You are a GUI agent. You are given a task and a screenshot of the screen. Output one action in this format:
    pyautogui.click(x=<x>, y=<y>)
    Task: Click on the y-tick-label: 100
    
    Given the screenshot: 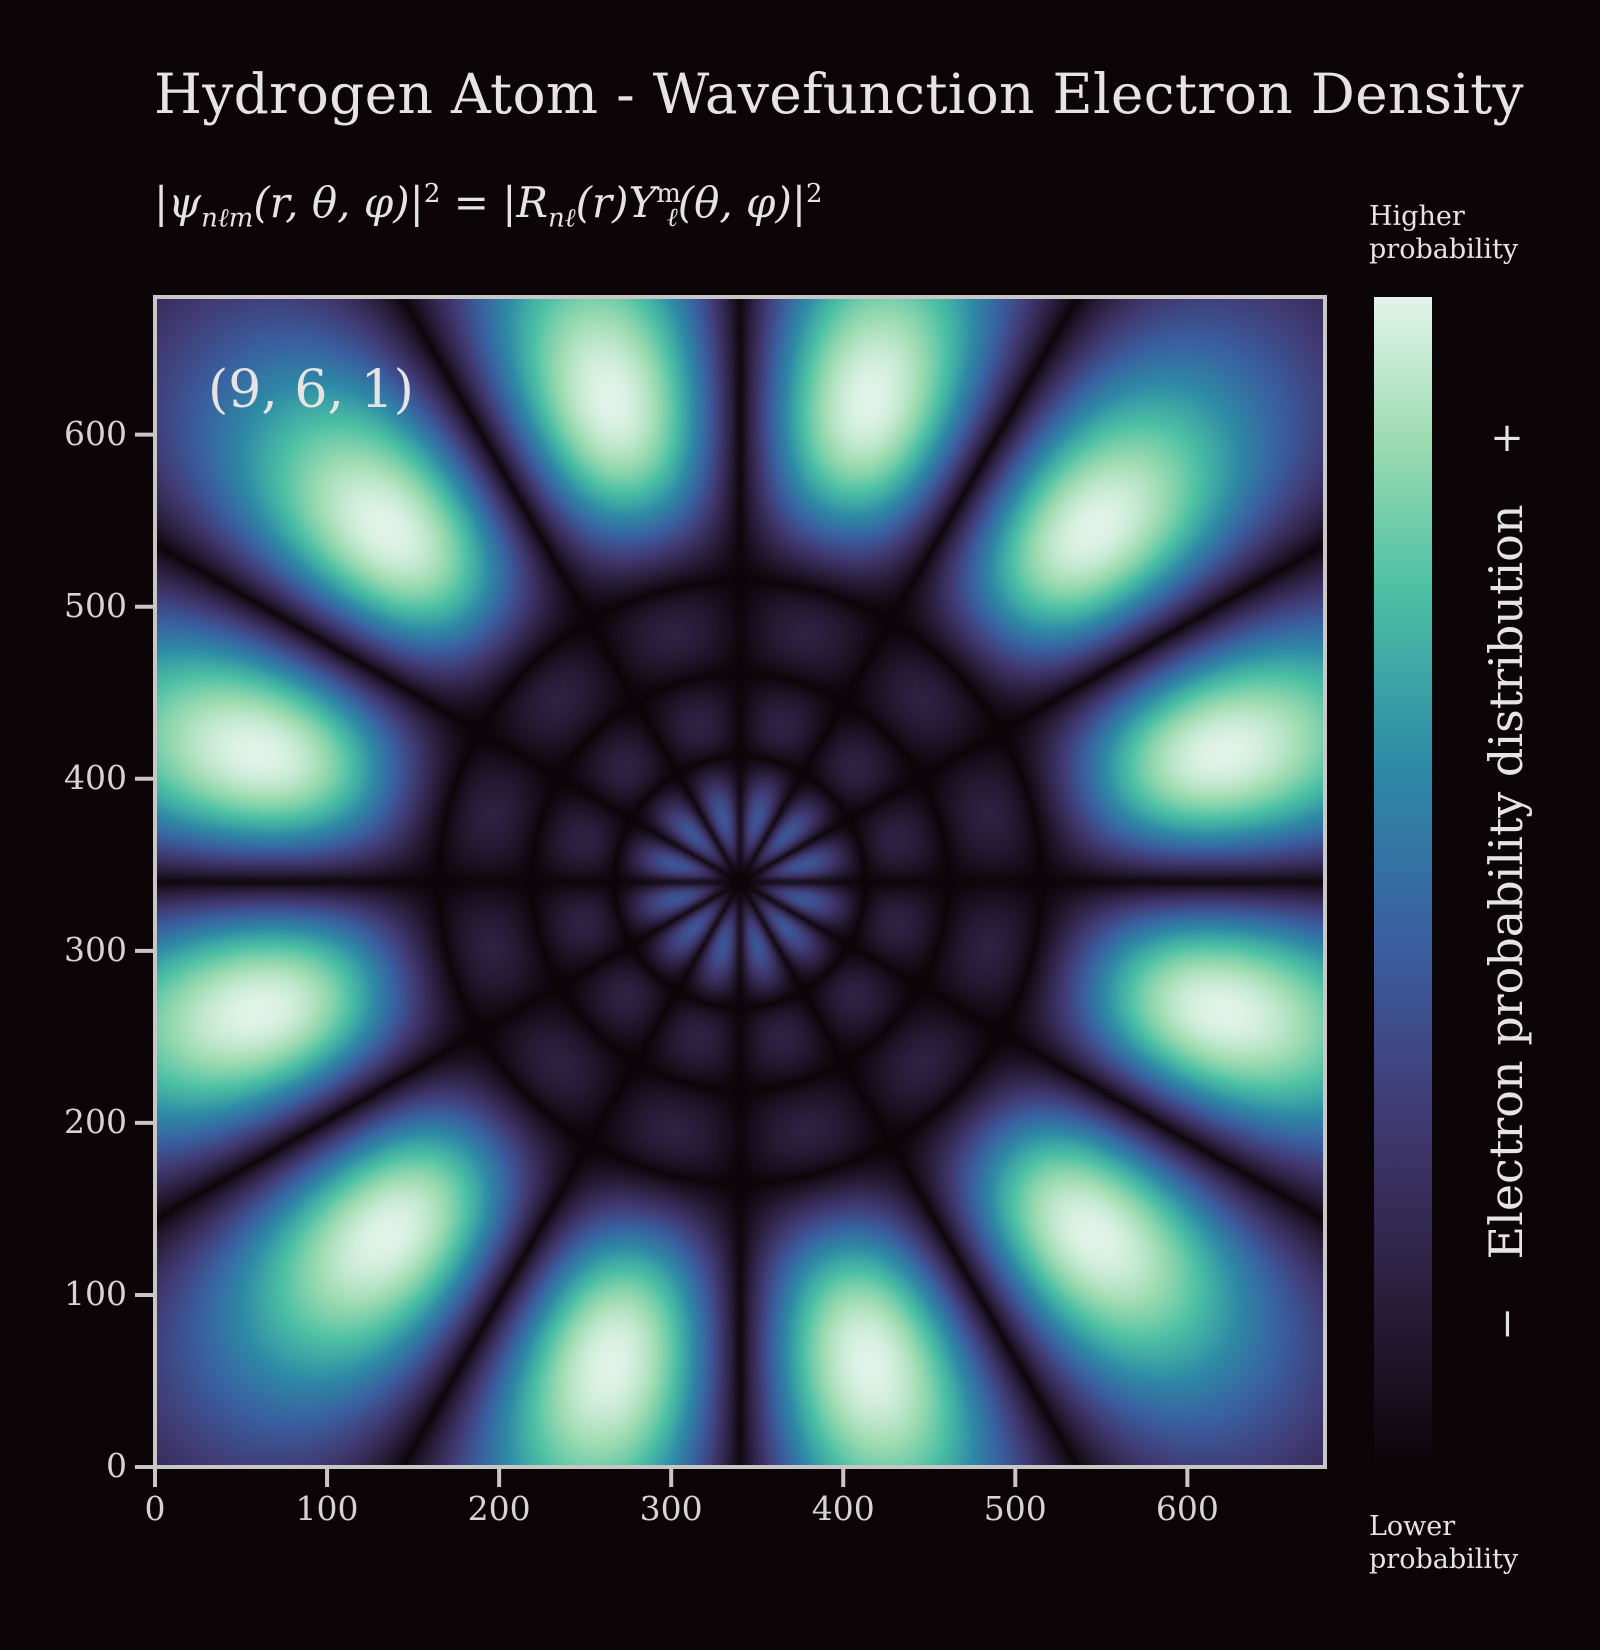 What is the action you would take?
    pyautogui.click(x=95, y=1293)
    